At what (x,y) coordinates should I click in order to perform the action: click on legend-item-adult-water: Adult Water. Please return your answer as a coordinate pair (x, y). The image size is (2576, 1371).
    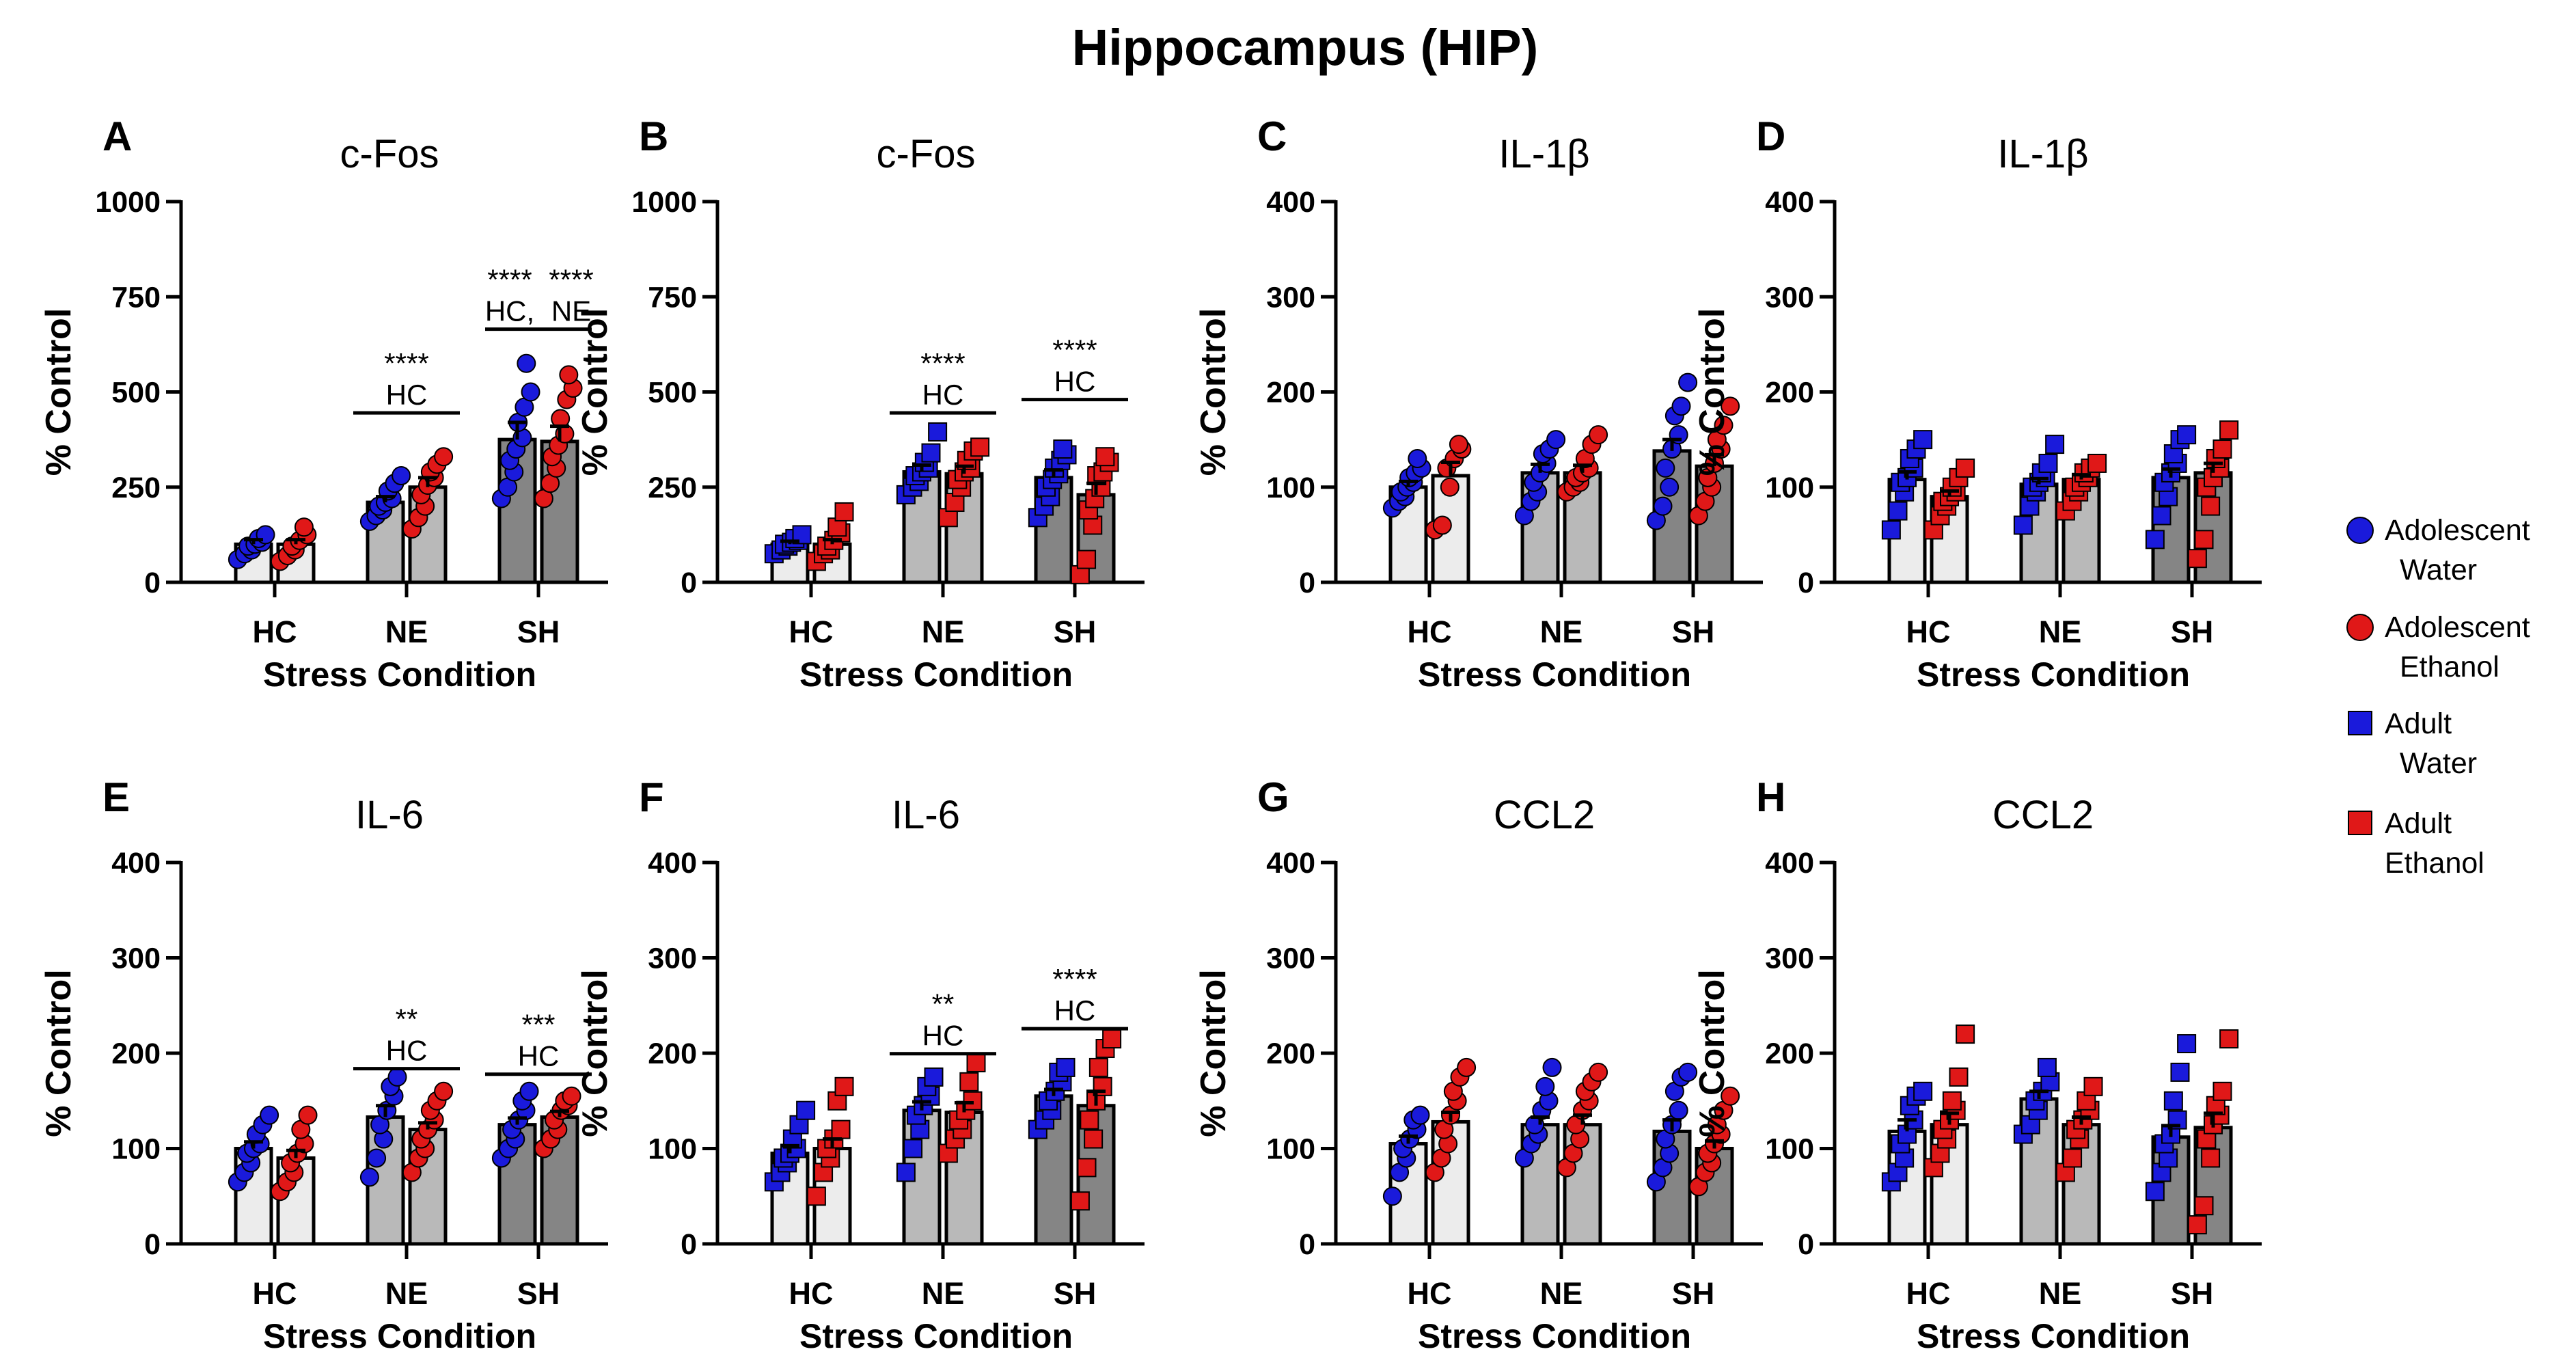
    Looking at the image, I should click on (2412, 743).